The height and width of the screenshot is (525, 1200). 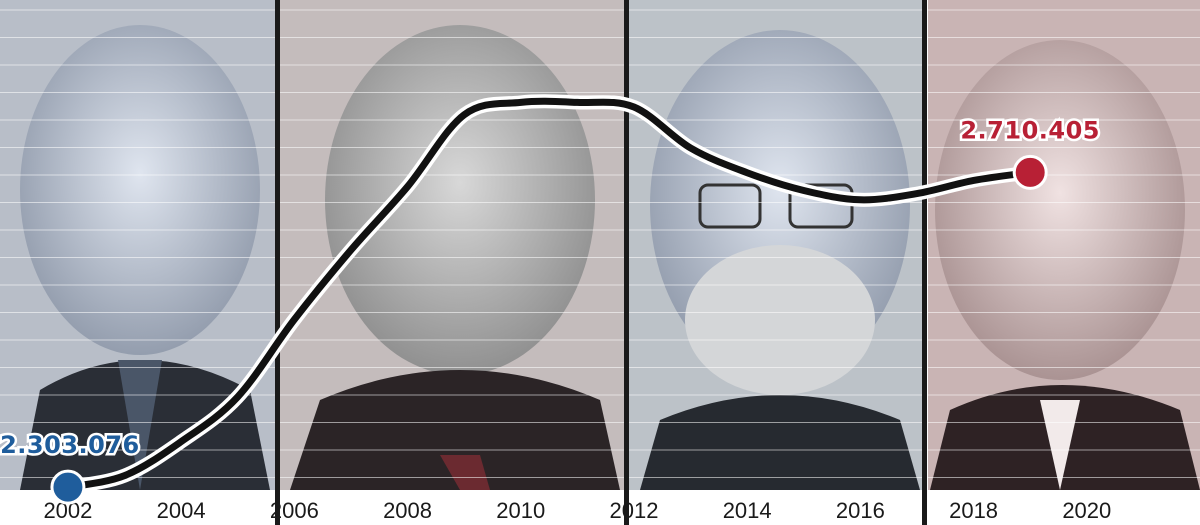 I want to click on start-point-marker, so click(x=68, y=487).